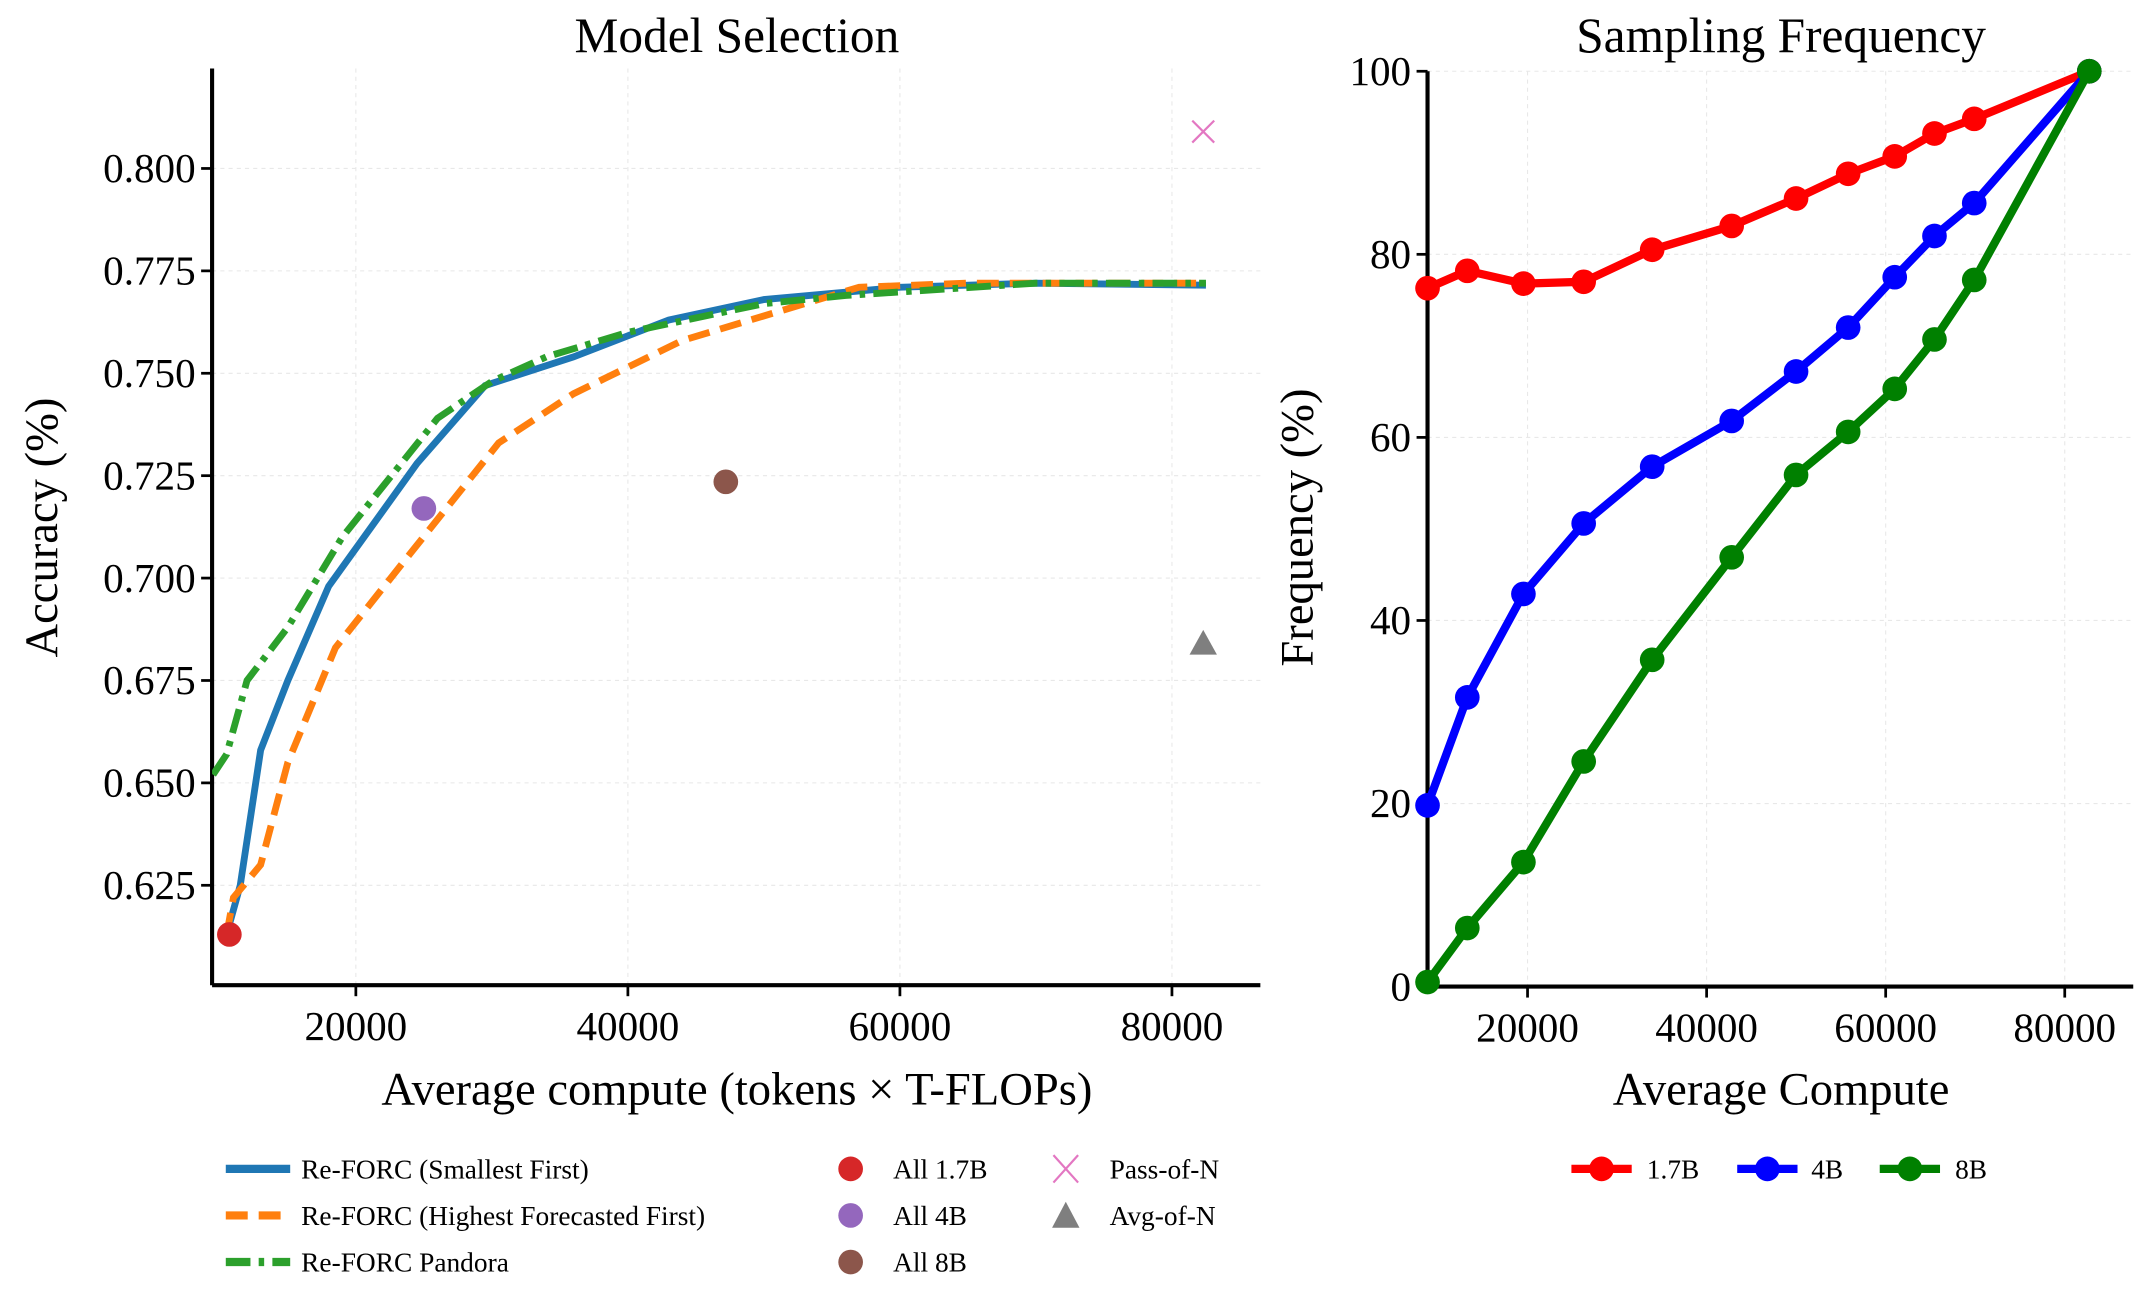  Describe the element at coordinates (1971, 1169) in the screenshot. I see `legend-label: 8B` at that location.